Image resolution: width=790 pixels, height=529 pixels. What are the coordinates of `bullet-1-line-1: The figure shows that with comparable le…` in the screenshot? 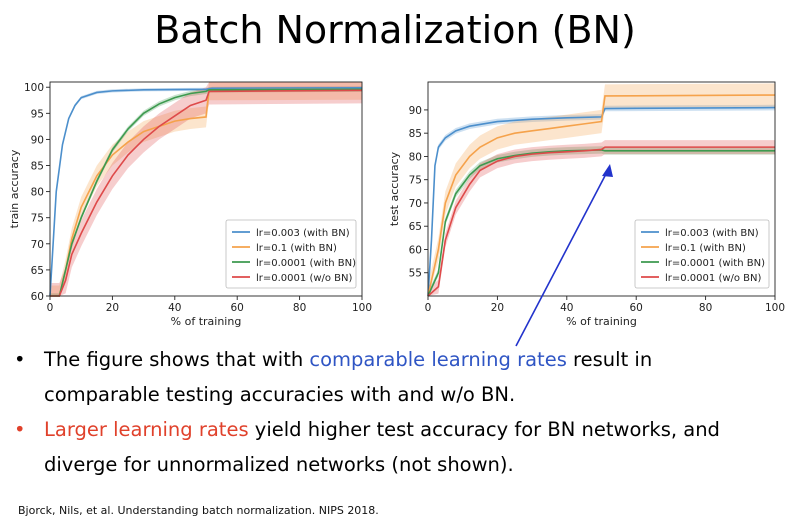 It's located at (414, 359).